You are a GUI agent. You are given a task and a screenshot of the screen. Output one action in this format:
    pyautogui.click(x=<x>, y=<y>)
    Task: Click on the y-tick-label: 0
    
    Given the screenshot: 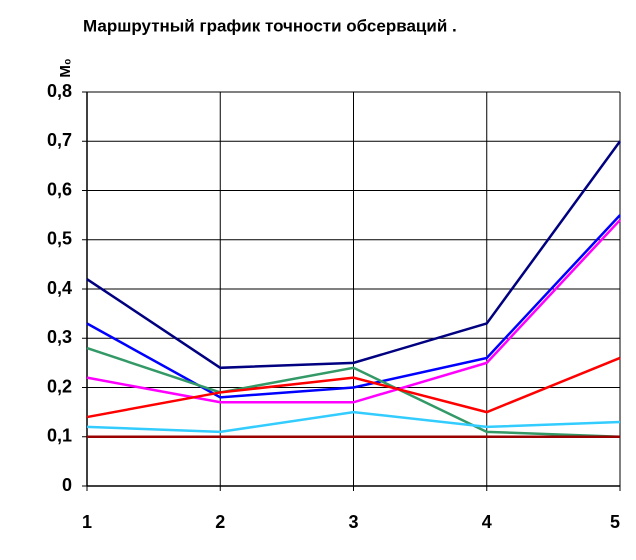 What is the action you would take?
    pyautogui.click(x=67, y=485)
    